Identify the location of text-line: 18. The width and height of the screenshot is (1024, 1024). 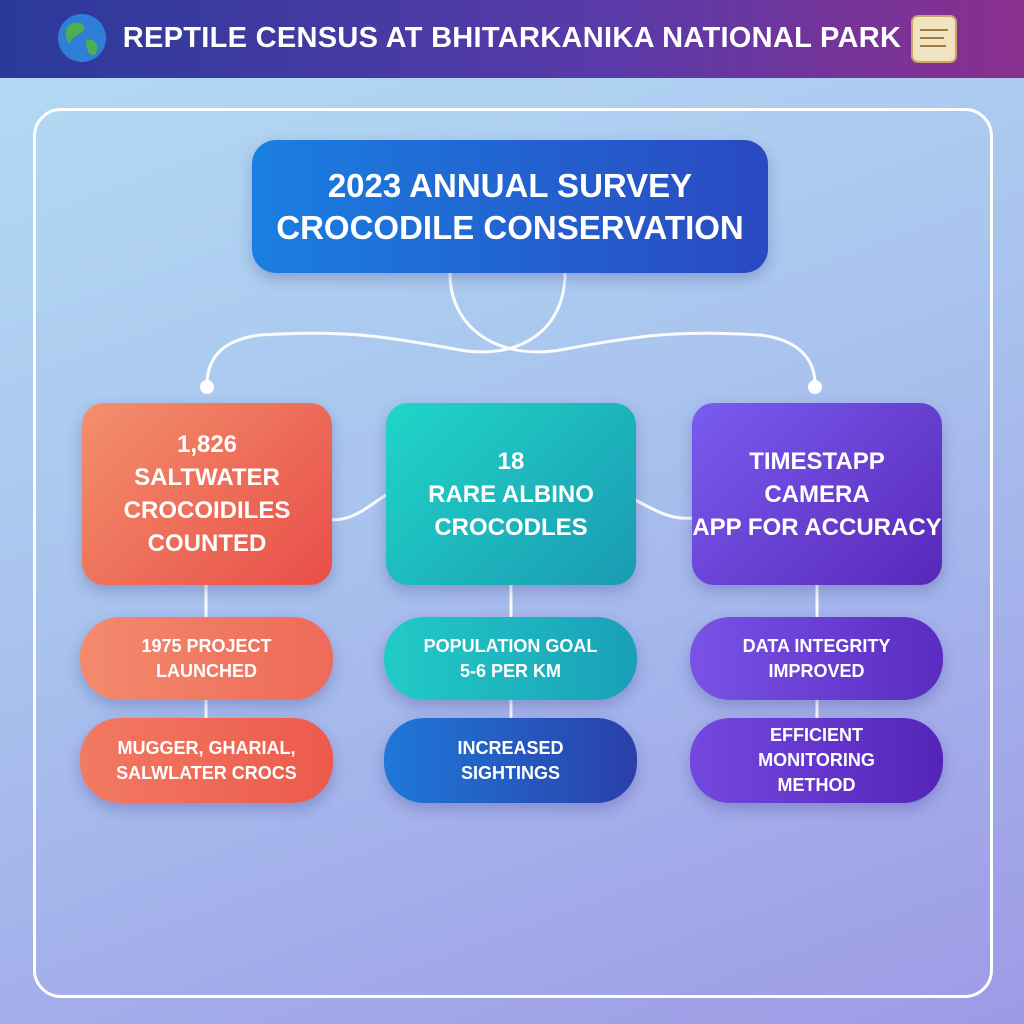
(511, 461).